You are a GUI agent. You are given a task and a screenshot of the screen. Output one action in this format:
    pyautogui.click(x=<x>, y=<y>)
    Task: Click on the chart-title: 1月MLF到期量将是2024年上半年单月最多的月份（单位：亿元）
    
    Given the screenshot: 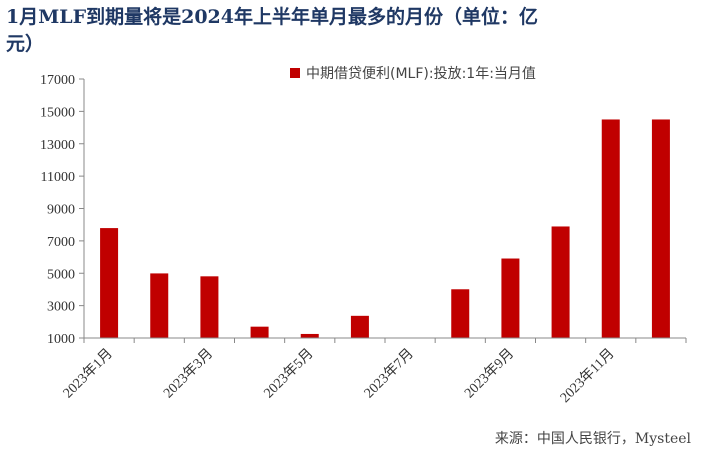 What is the action you would take?
    pyautogui.click(x=272, y=30)
    